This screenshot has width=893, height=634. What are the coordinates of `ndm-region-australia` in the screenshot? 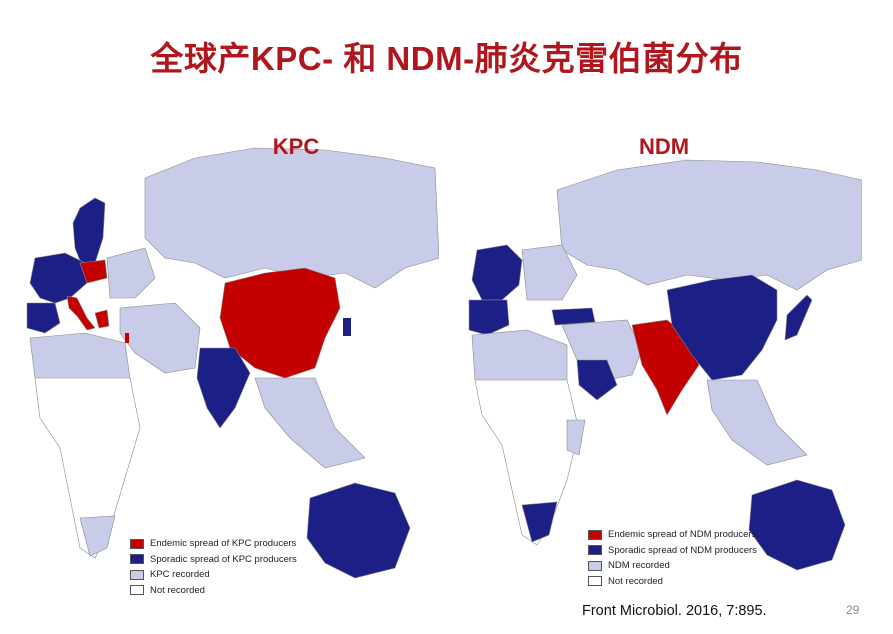 It's located at (797, 525).